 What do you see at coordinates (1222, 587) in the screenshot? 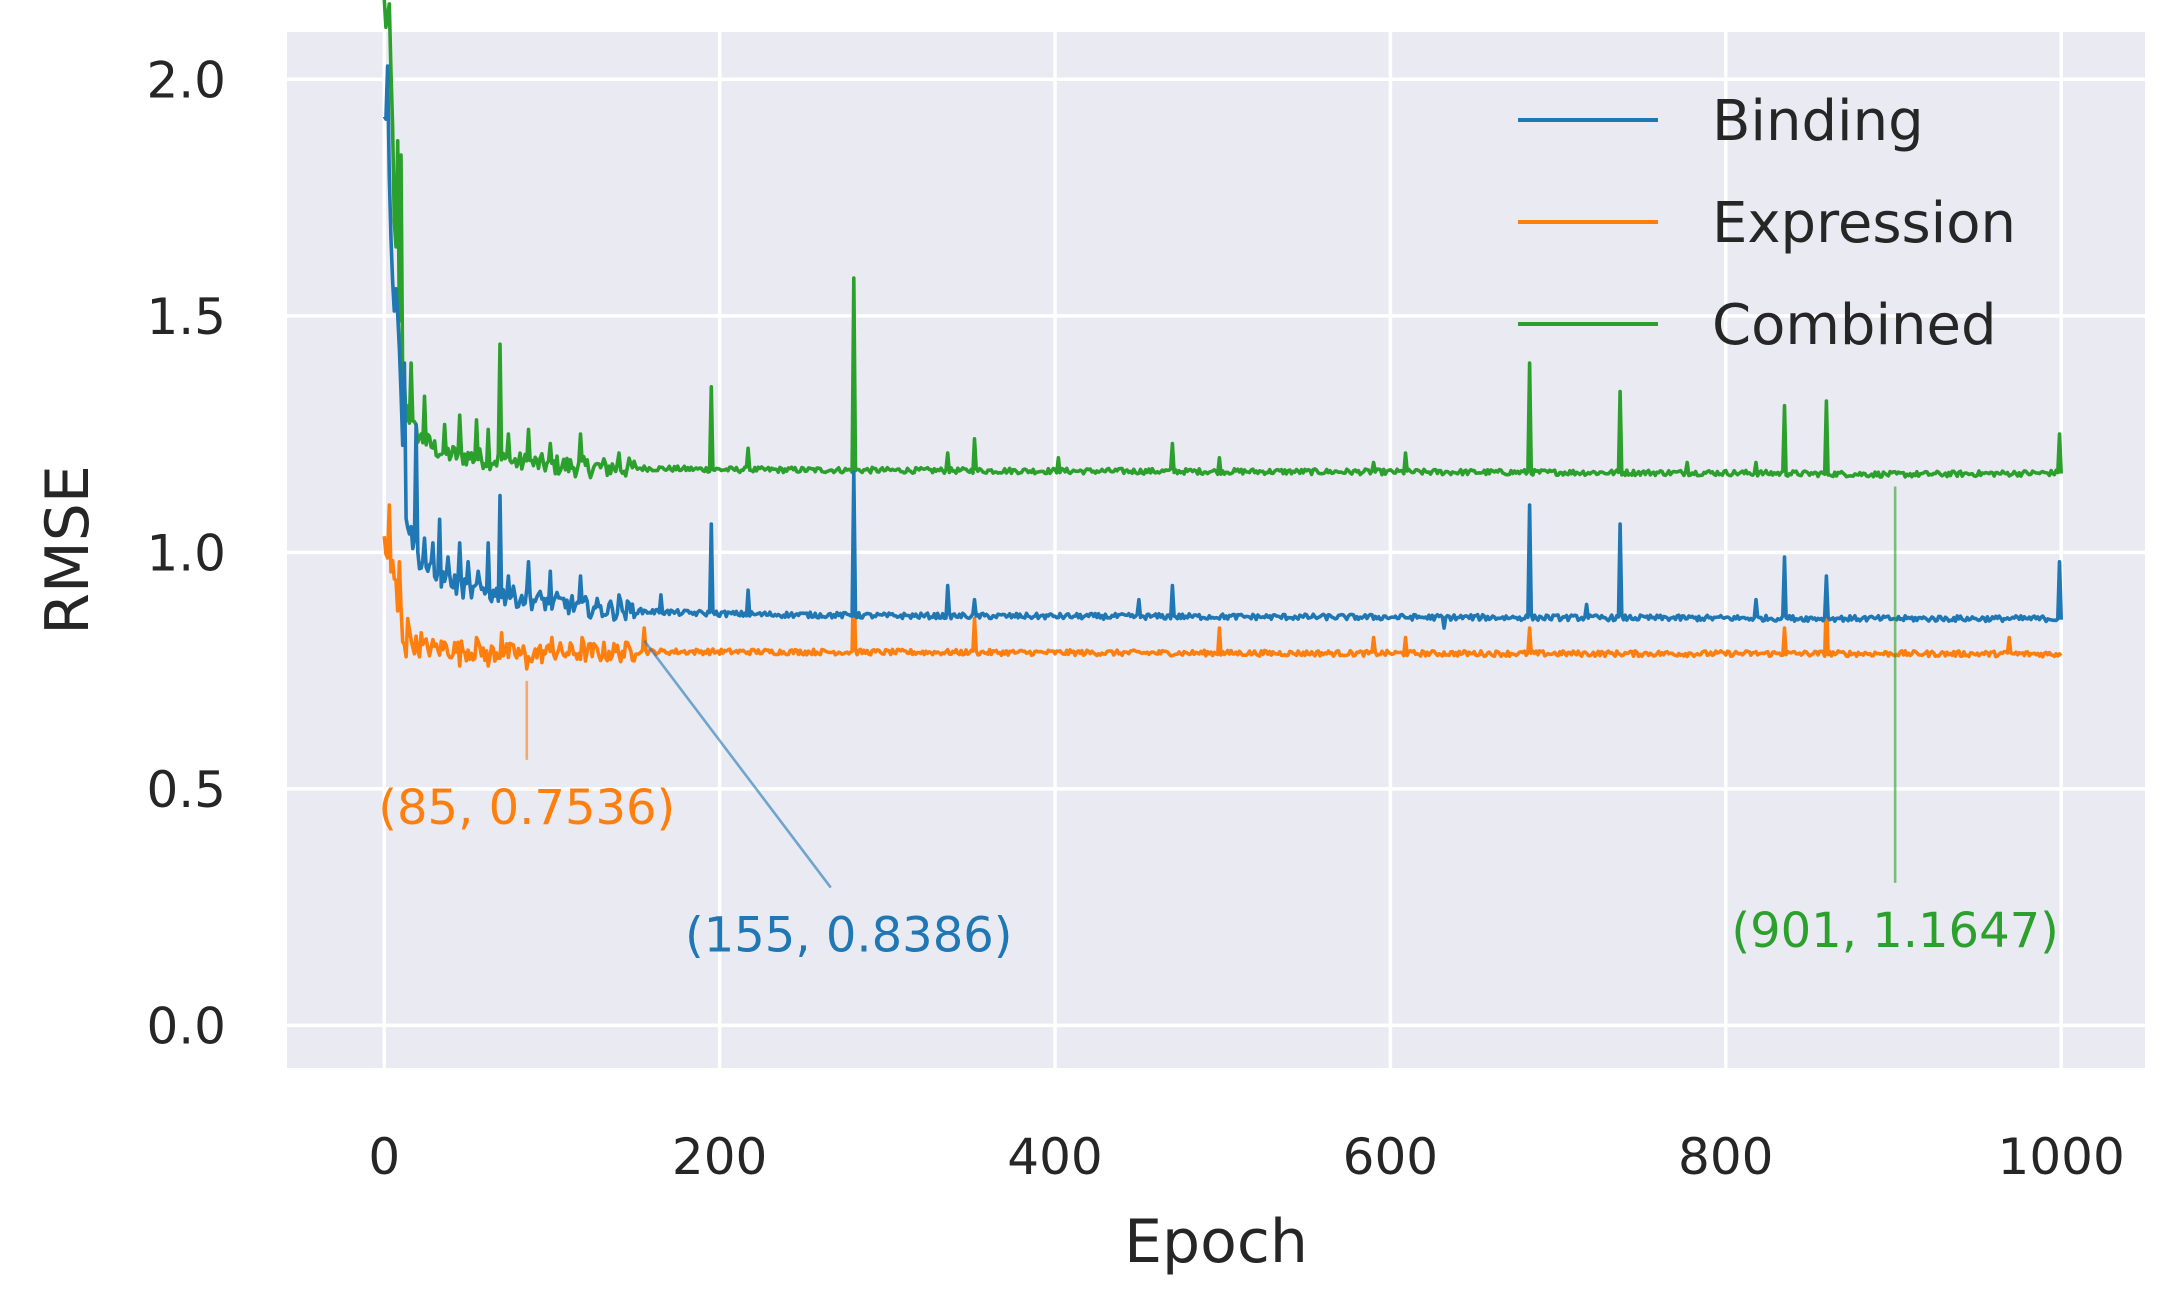
I see `series-line-expression` at bounding box center [1222, 587].